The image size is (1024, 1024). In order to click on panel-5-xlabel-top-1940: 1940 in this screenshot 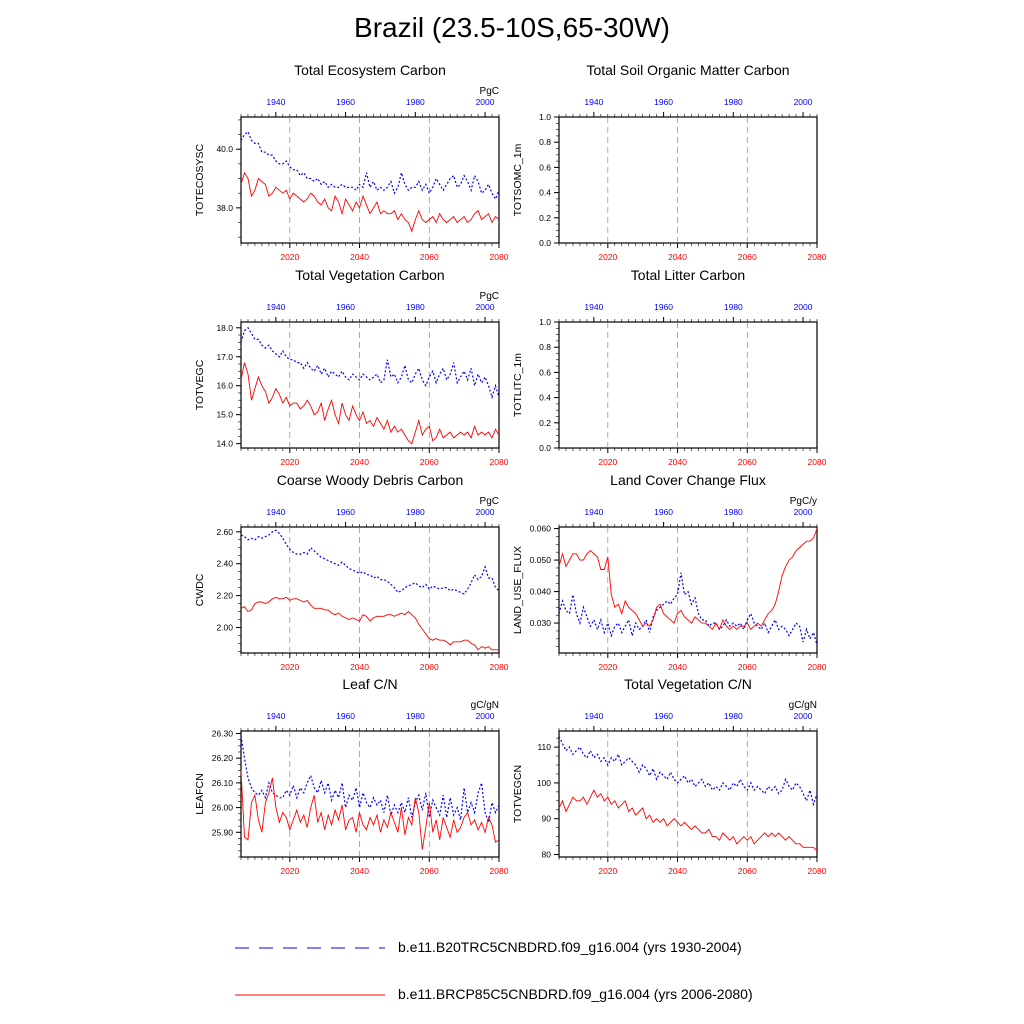, I will do `click(275, 512)`.